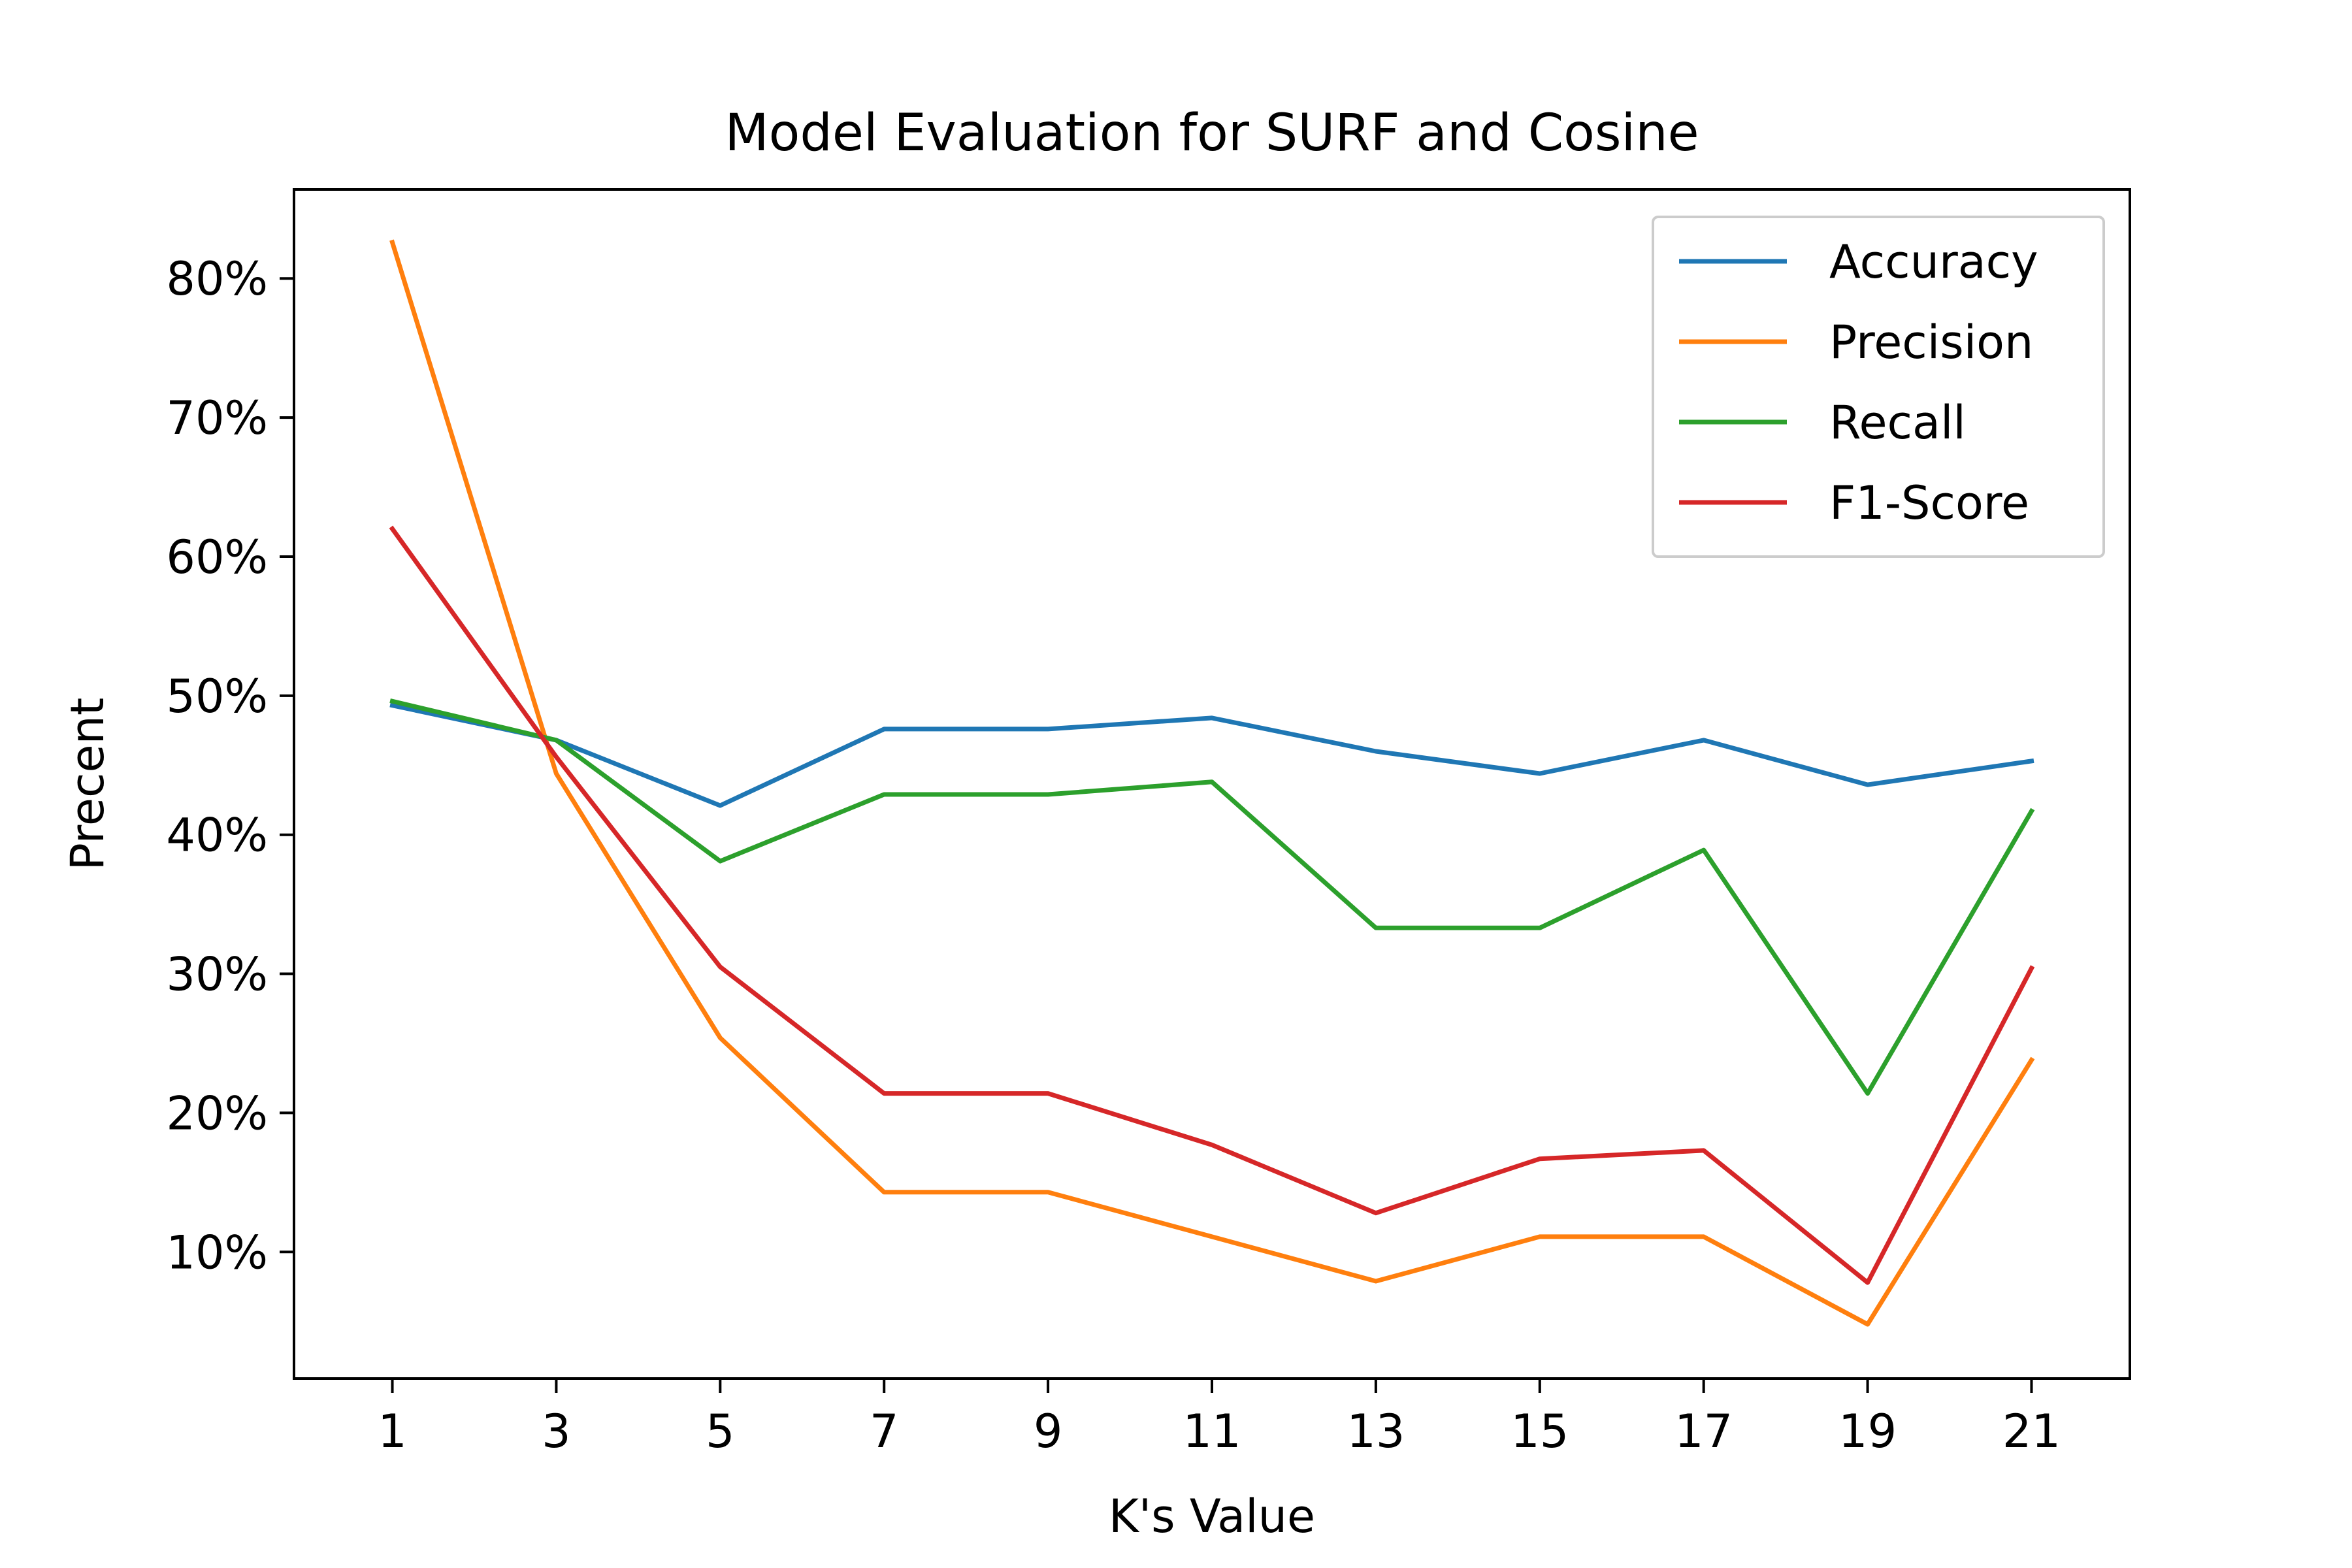 Image resolution: width=2352 pixels, height=1568 pixels. I want to click on x-tick-label: 15, so click(1540, 1431).